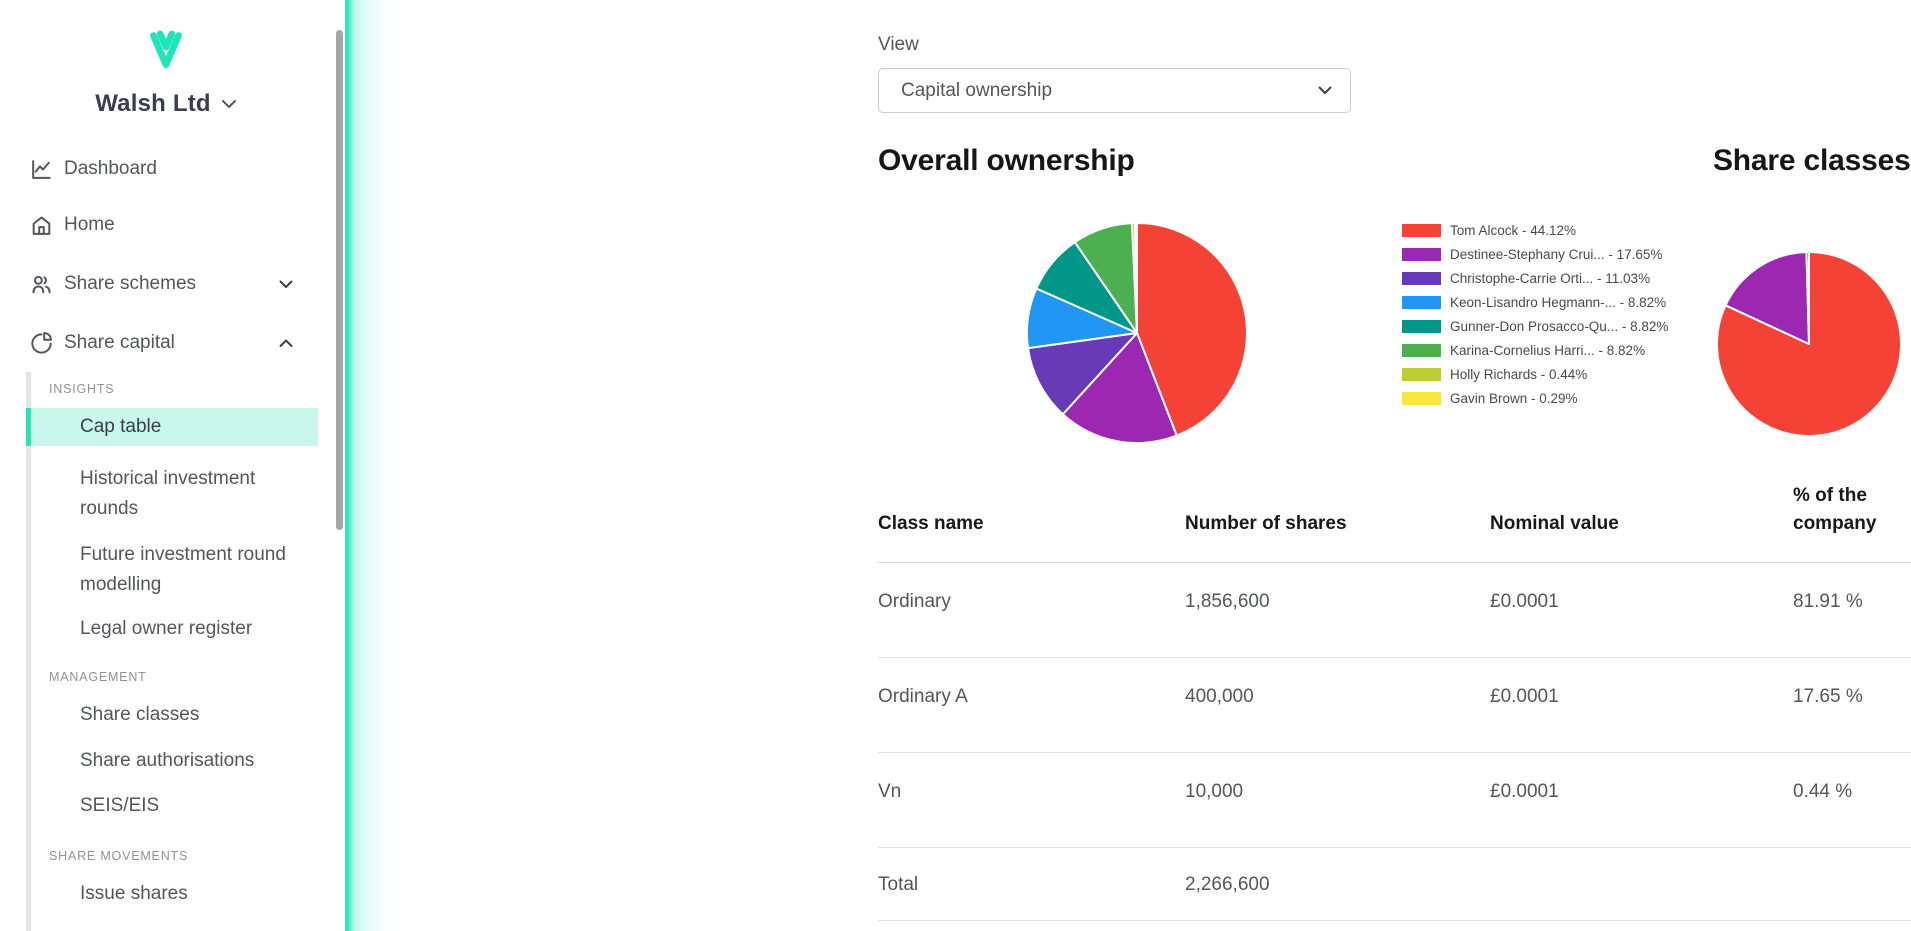  What do you see at coordinates (41, 284) in the screenshot?
I see `users-icon` at bounding box center [41, 284].